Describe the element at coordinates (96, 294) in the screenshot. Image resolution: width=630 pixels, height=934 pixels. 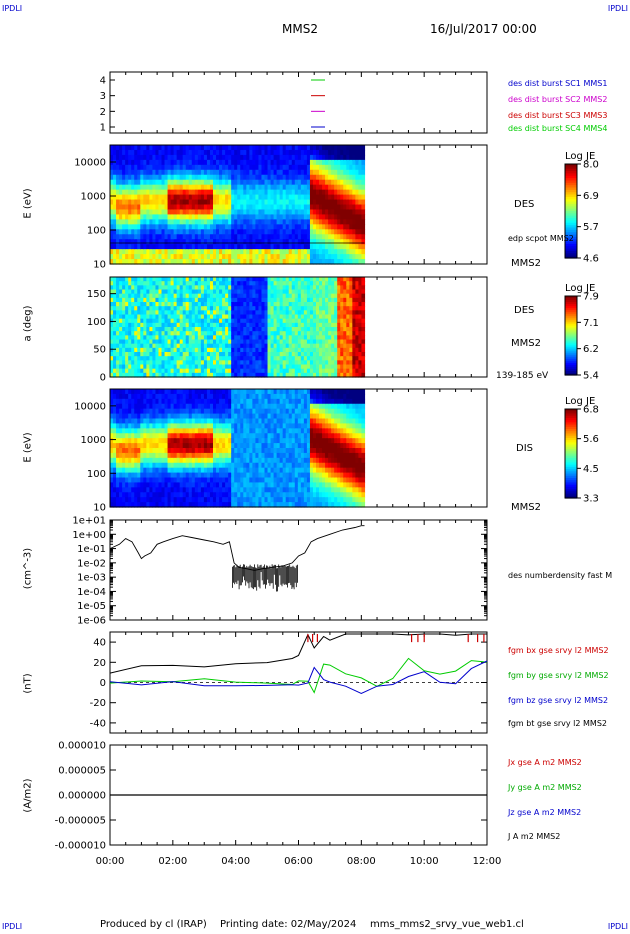
I see `y-tick-label-des-pitch: 150` at that location.